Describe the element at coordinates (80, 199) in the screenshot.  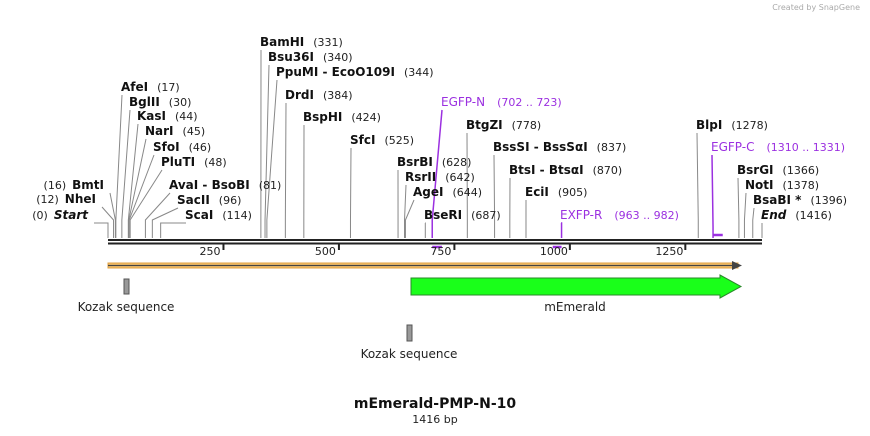
I see `site-name: NheI` at that location.